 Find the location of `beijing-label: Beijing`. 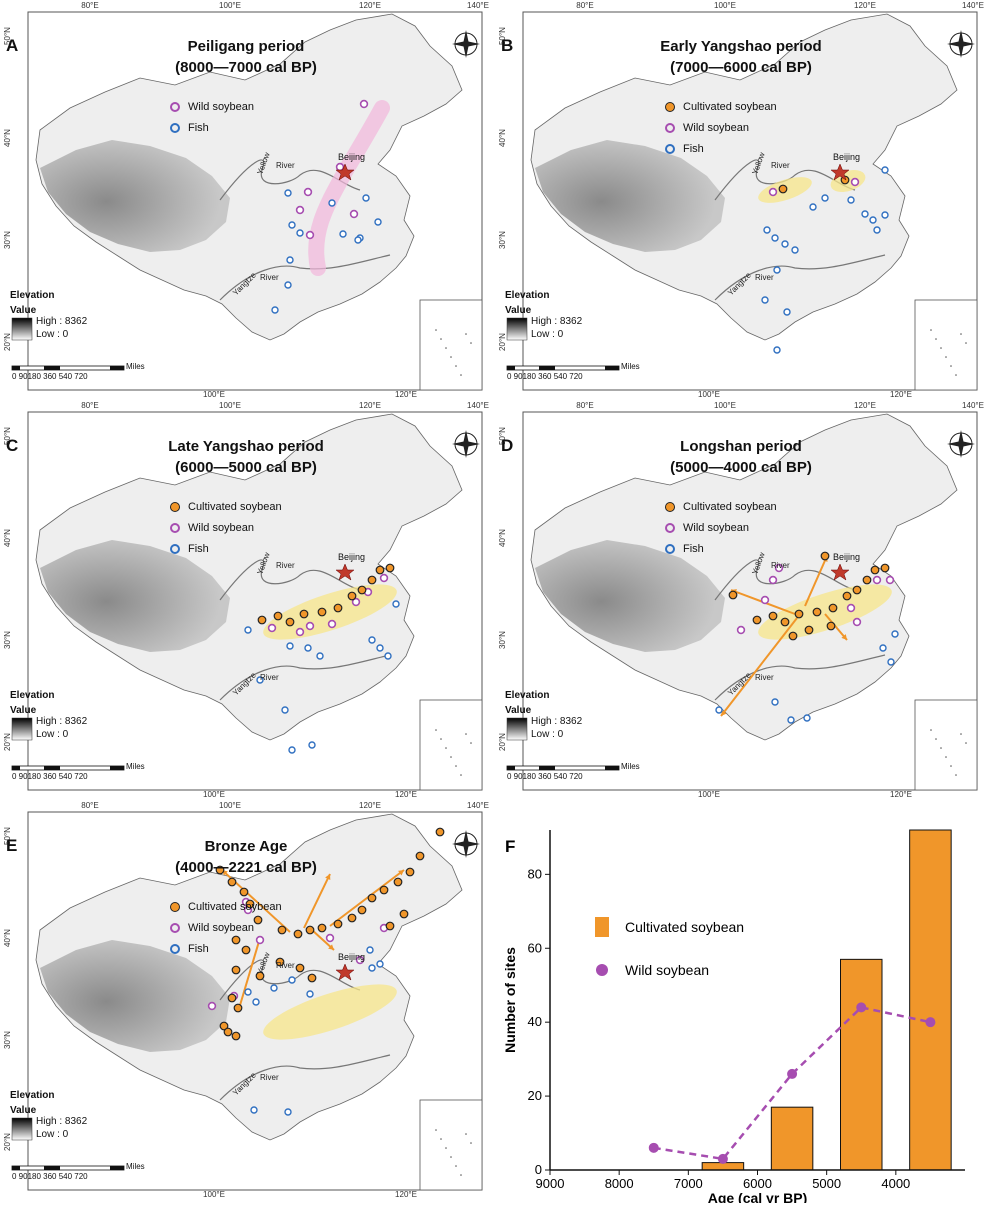

beijing-label: Beijing is located at coordinates (351, 557).